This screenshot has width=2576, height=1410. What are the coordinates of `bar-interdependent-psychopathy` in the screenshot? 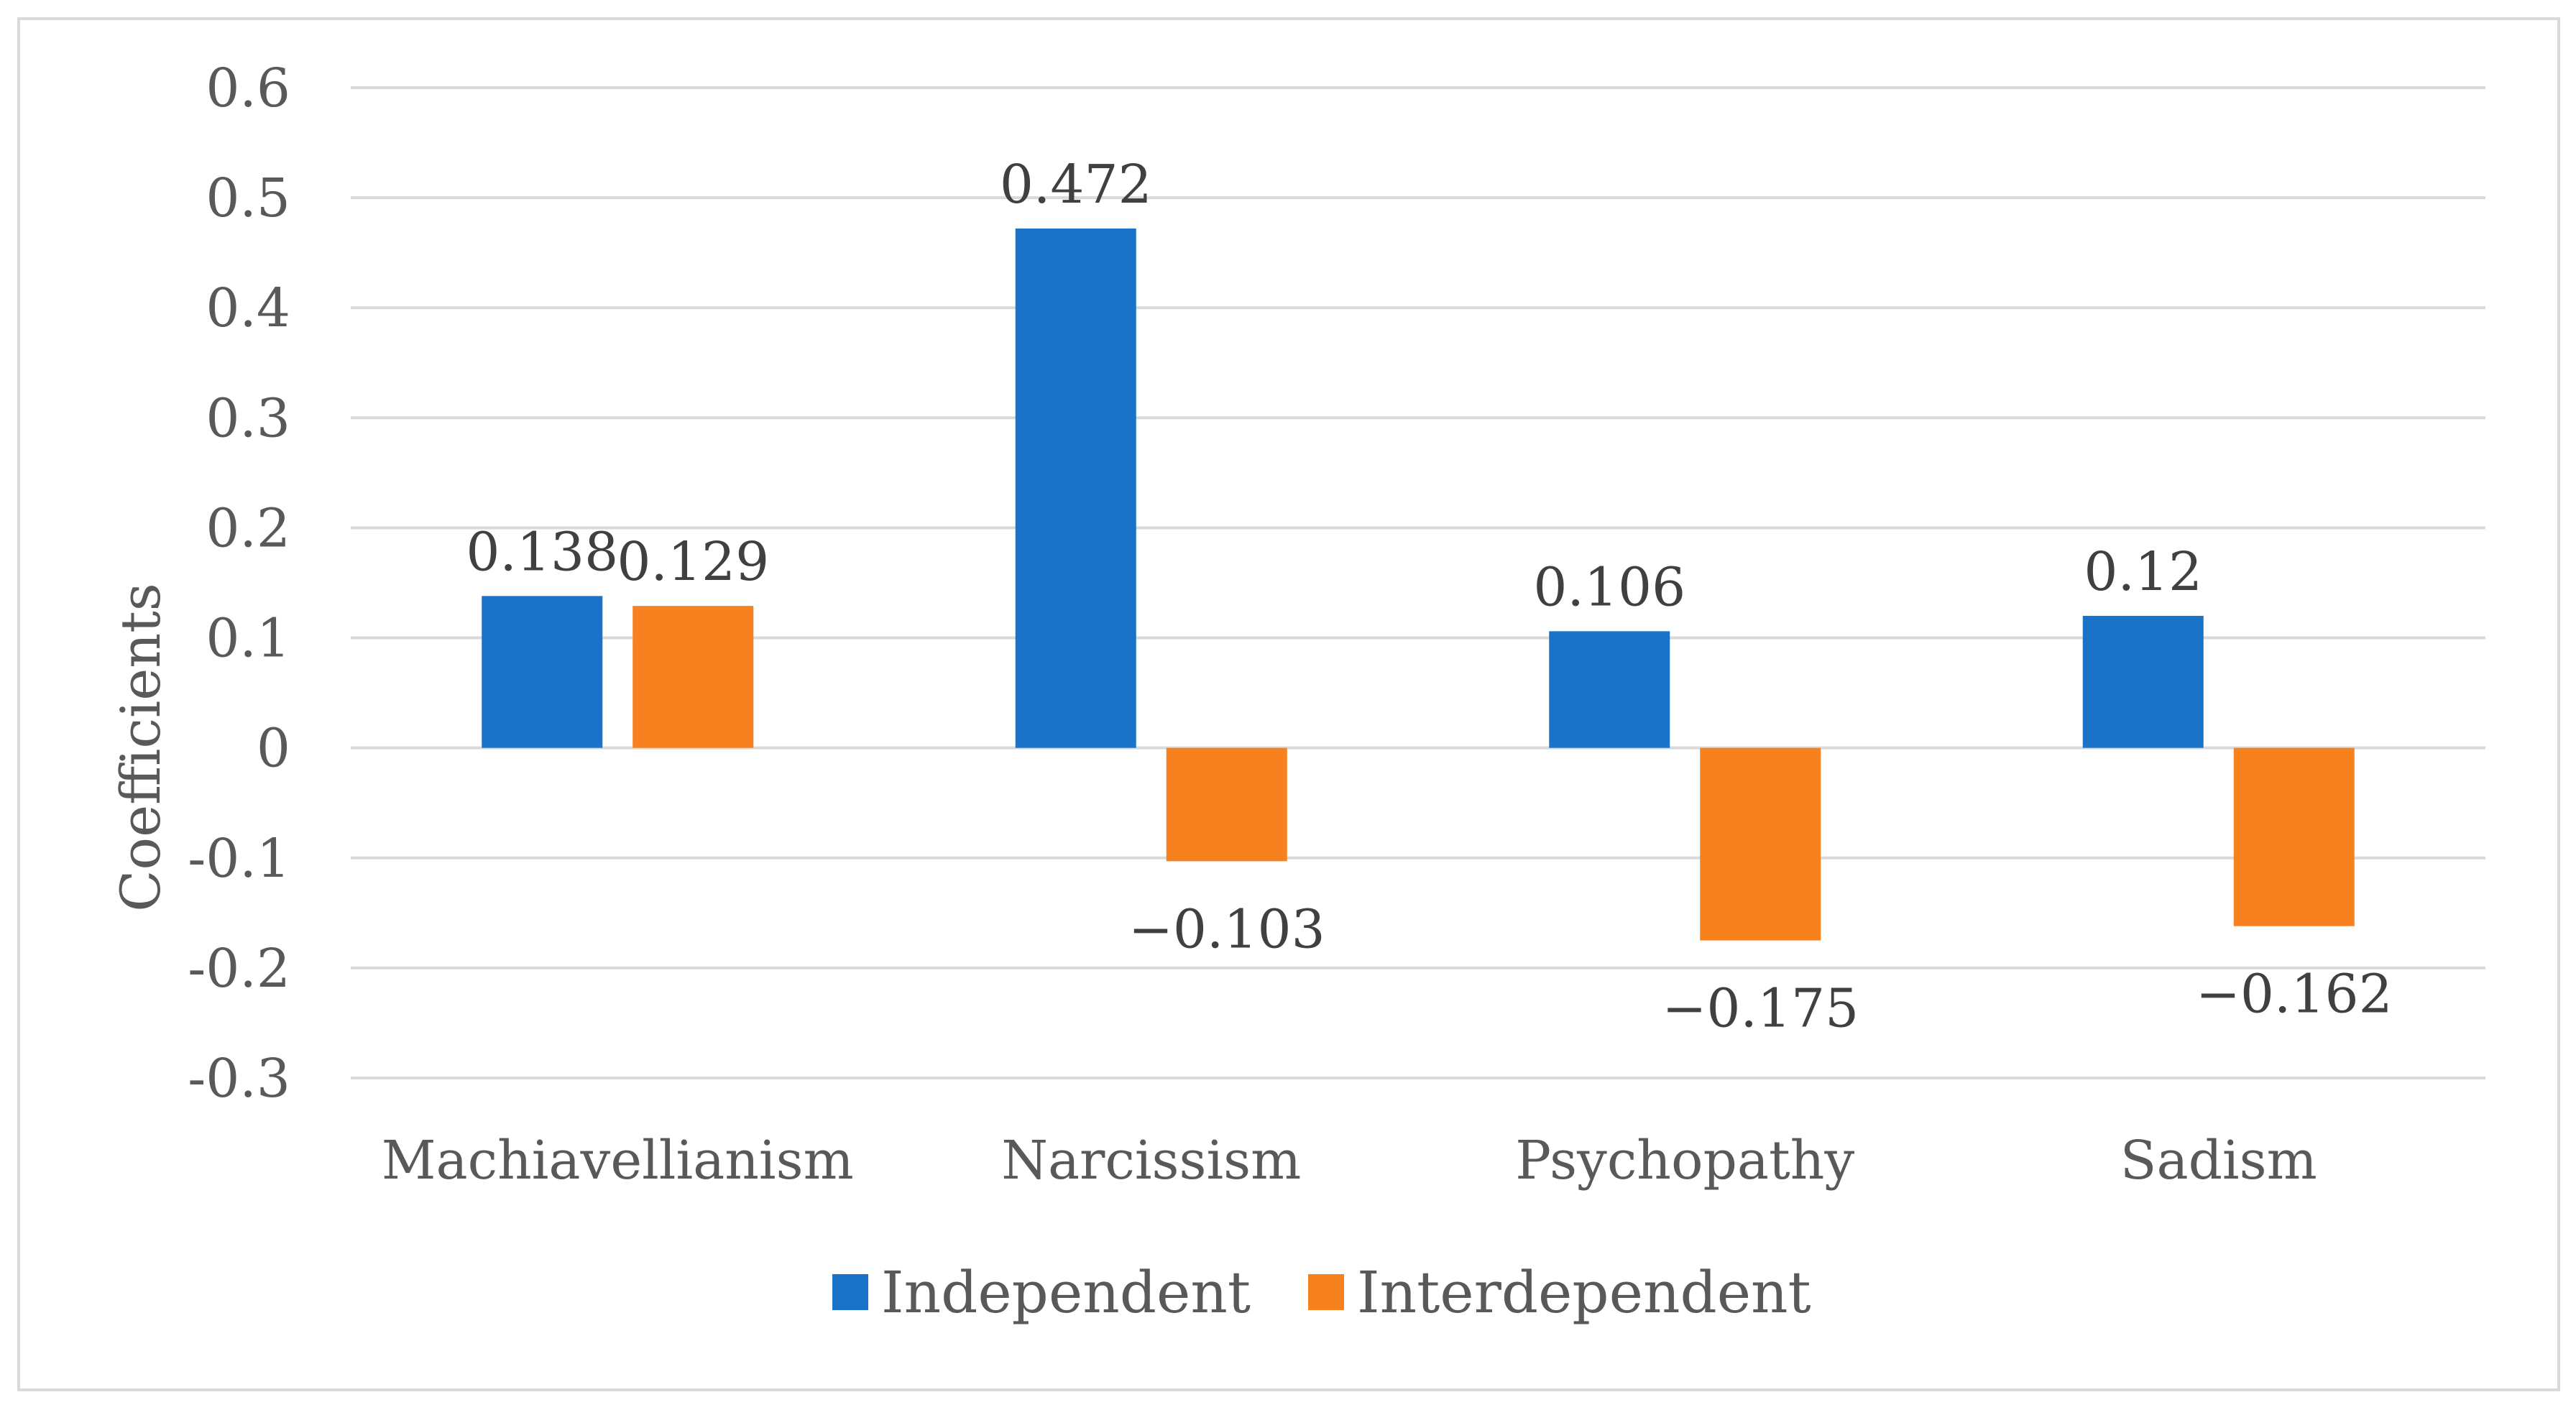 It's located at (1760, 844).